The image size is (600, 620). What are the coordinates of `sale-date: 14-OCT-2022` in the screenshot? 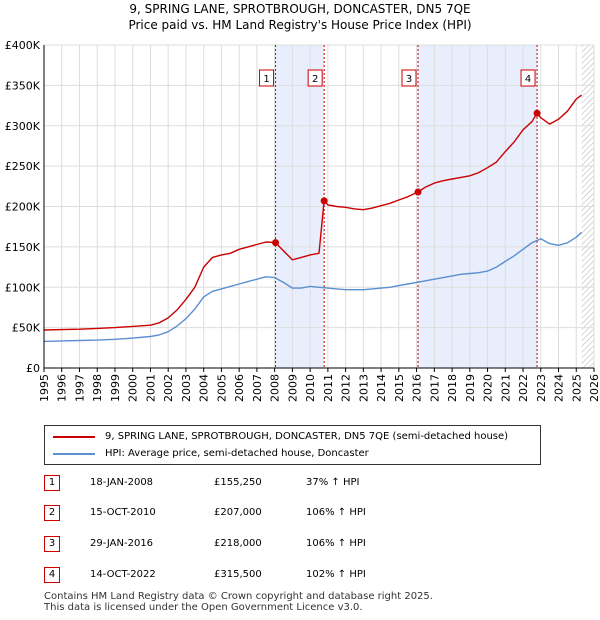 It's located at (123, 574).